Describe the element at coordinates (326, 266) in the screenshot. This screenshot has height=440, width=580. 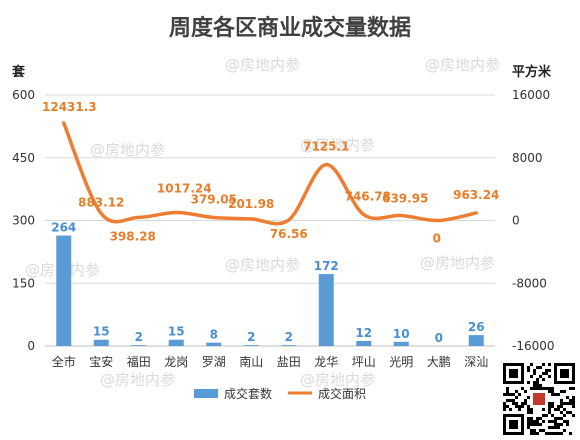
I see `bar-value-label: 172` at that location.